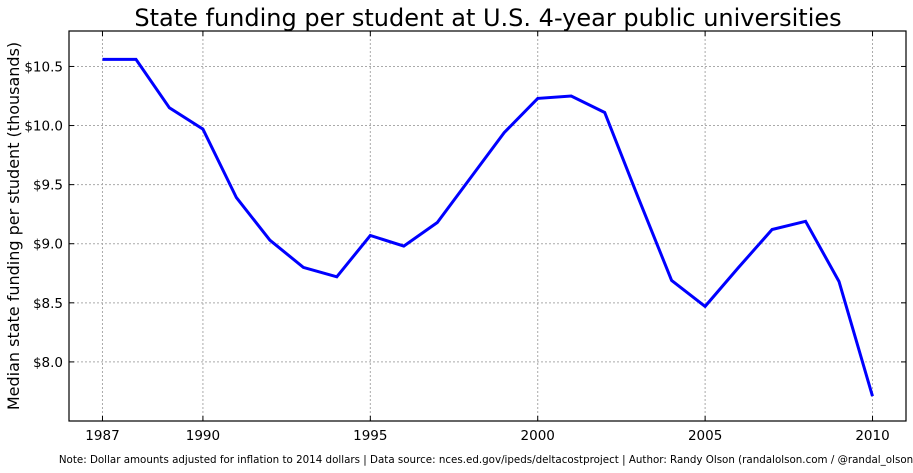 The width and height of the screenshot is (913, 473). What do you see at coordinates (203, 436) in the screenshot?
I see `x-tick-label: 1990` at bounding box center [203, 436].